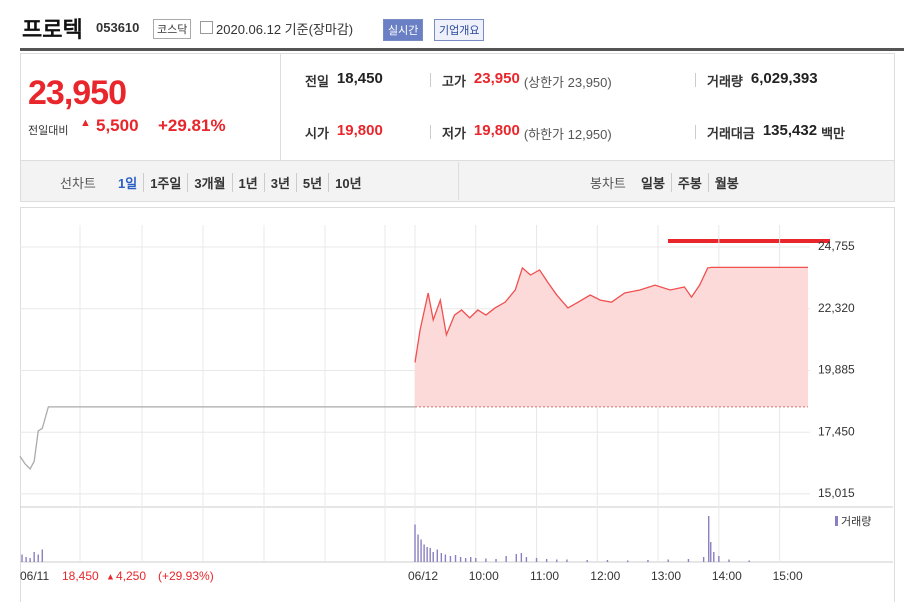 The image size is (904, 602). What do you see at coordinates (727, 576) in the screenshot?
I see `x-tick-label: 14:00` at bounding box center [727, 576].